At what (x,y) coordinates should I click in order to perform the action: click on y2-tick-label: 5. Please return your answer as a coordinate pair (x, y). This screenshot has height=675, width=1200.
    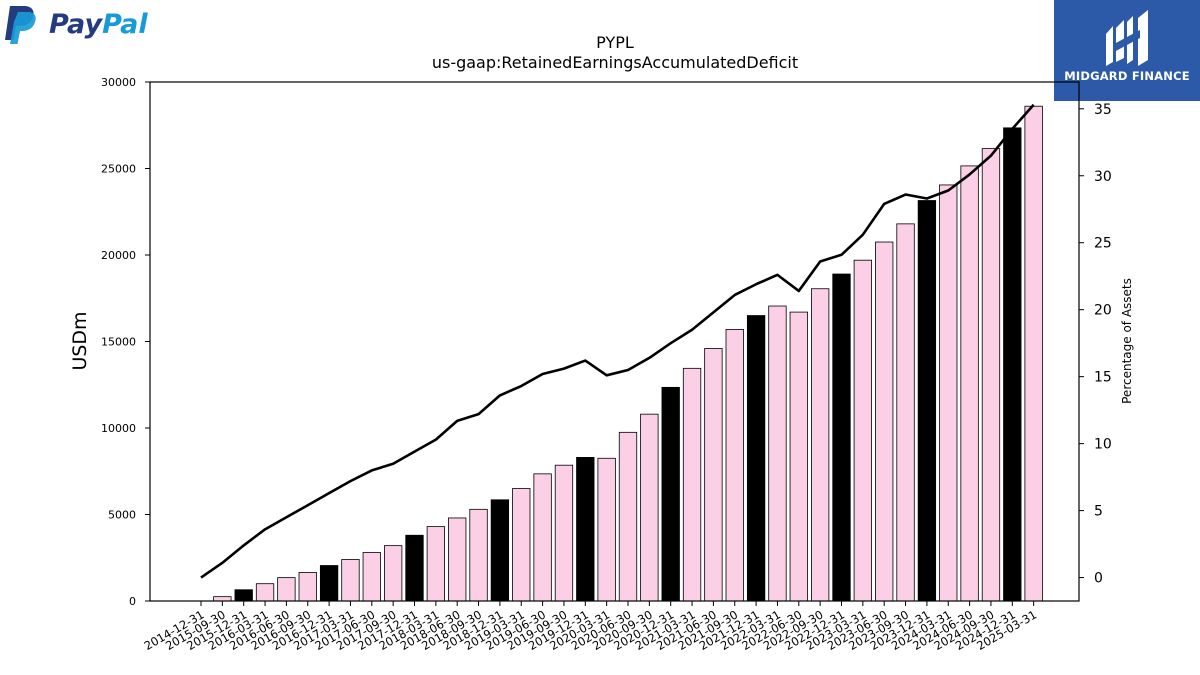
    Looking at the image, I should click on (1098, 512).